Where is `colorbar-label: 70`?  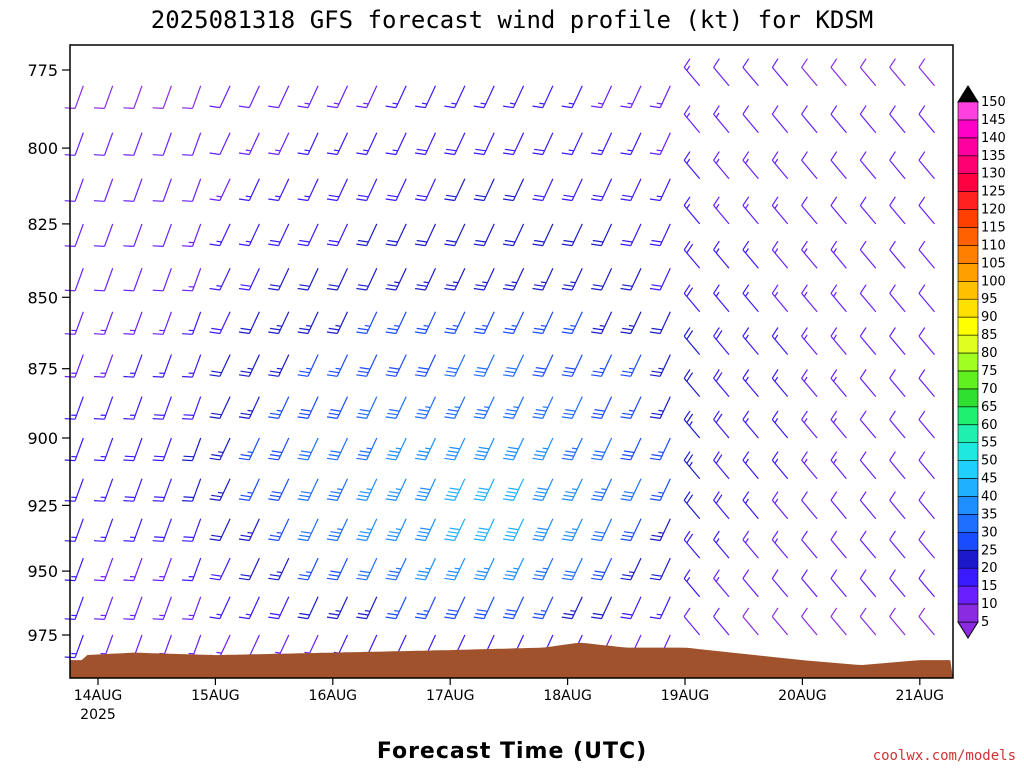
colorbar-label: 70 is located at coordinates (989, 389).